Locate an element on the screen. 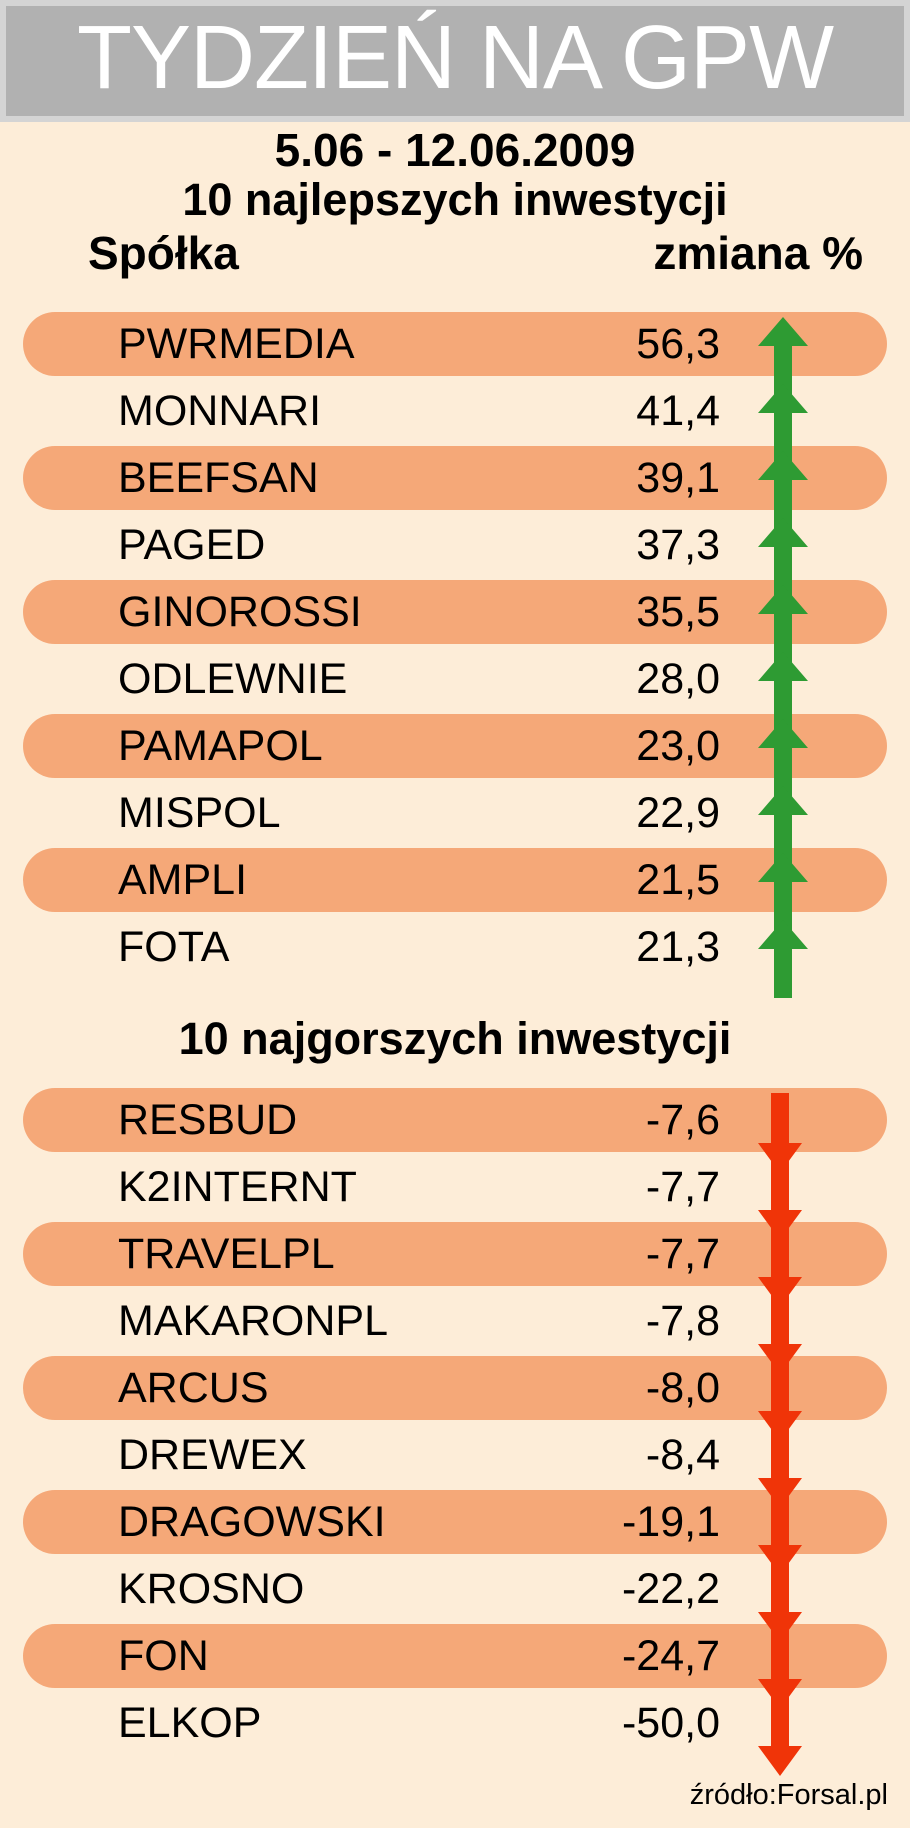 The image size is (910, 1828). company-name: TRAVELPL is located at coordinates (226, 1254).